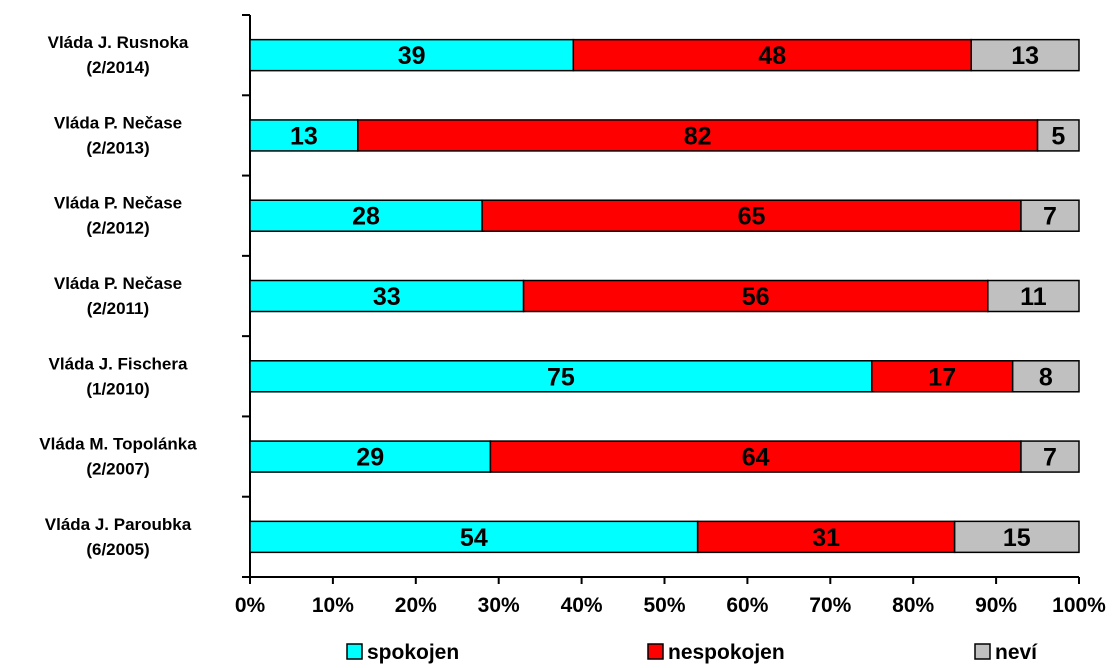 Image resolution: width=1119 pixels, height=668 pixels. Describe the element at coordinates (117, 67) in the screenshot. I see `category-sublabel: (2/2014)` at that location.